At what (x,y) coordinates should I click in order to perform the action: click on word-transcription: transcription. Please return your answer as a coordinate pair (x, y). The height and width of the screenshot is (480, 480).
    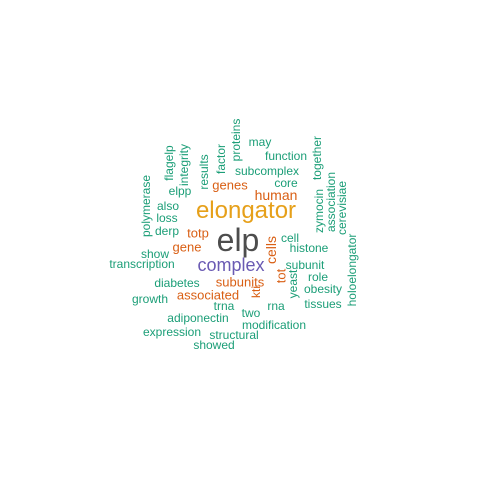
    Looking at the image, I should click on (142, 264).